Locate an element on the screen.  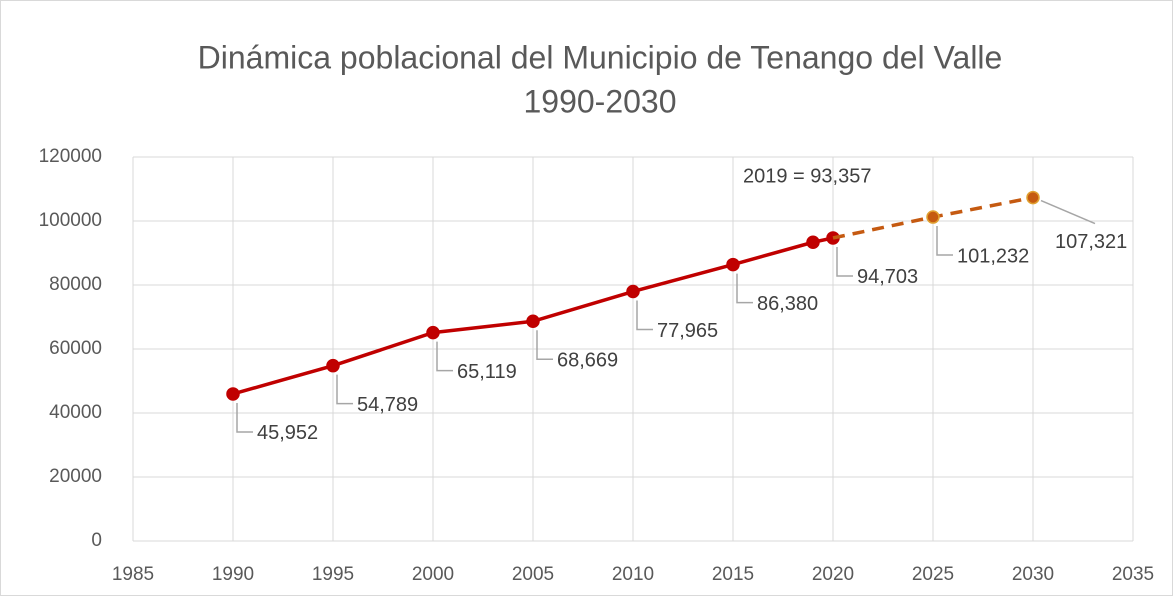
y-tick-label: 20000 is located at coordinates (75, 476).